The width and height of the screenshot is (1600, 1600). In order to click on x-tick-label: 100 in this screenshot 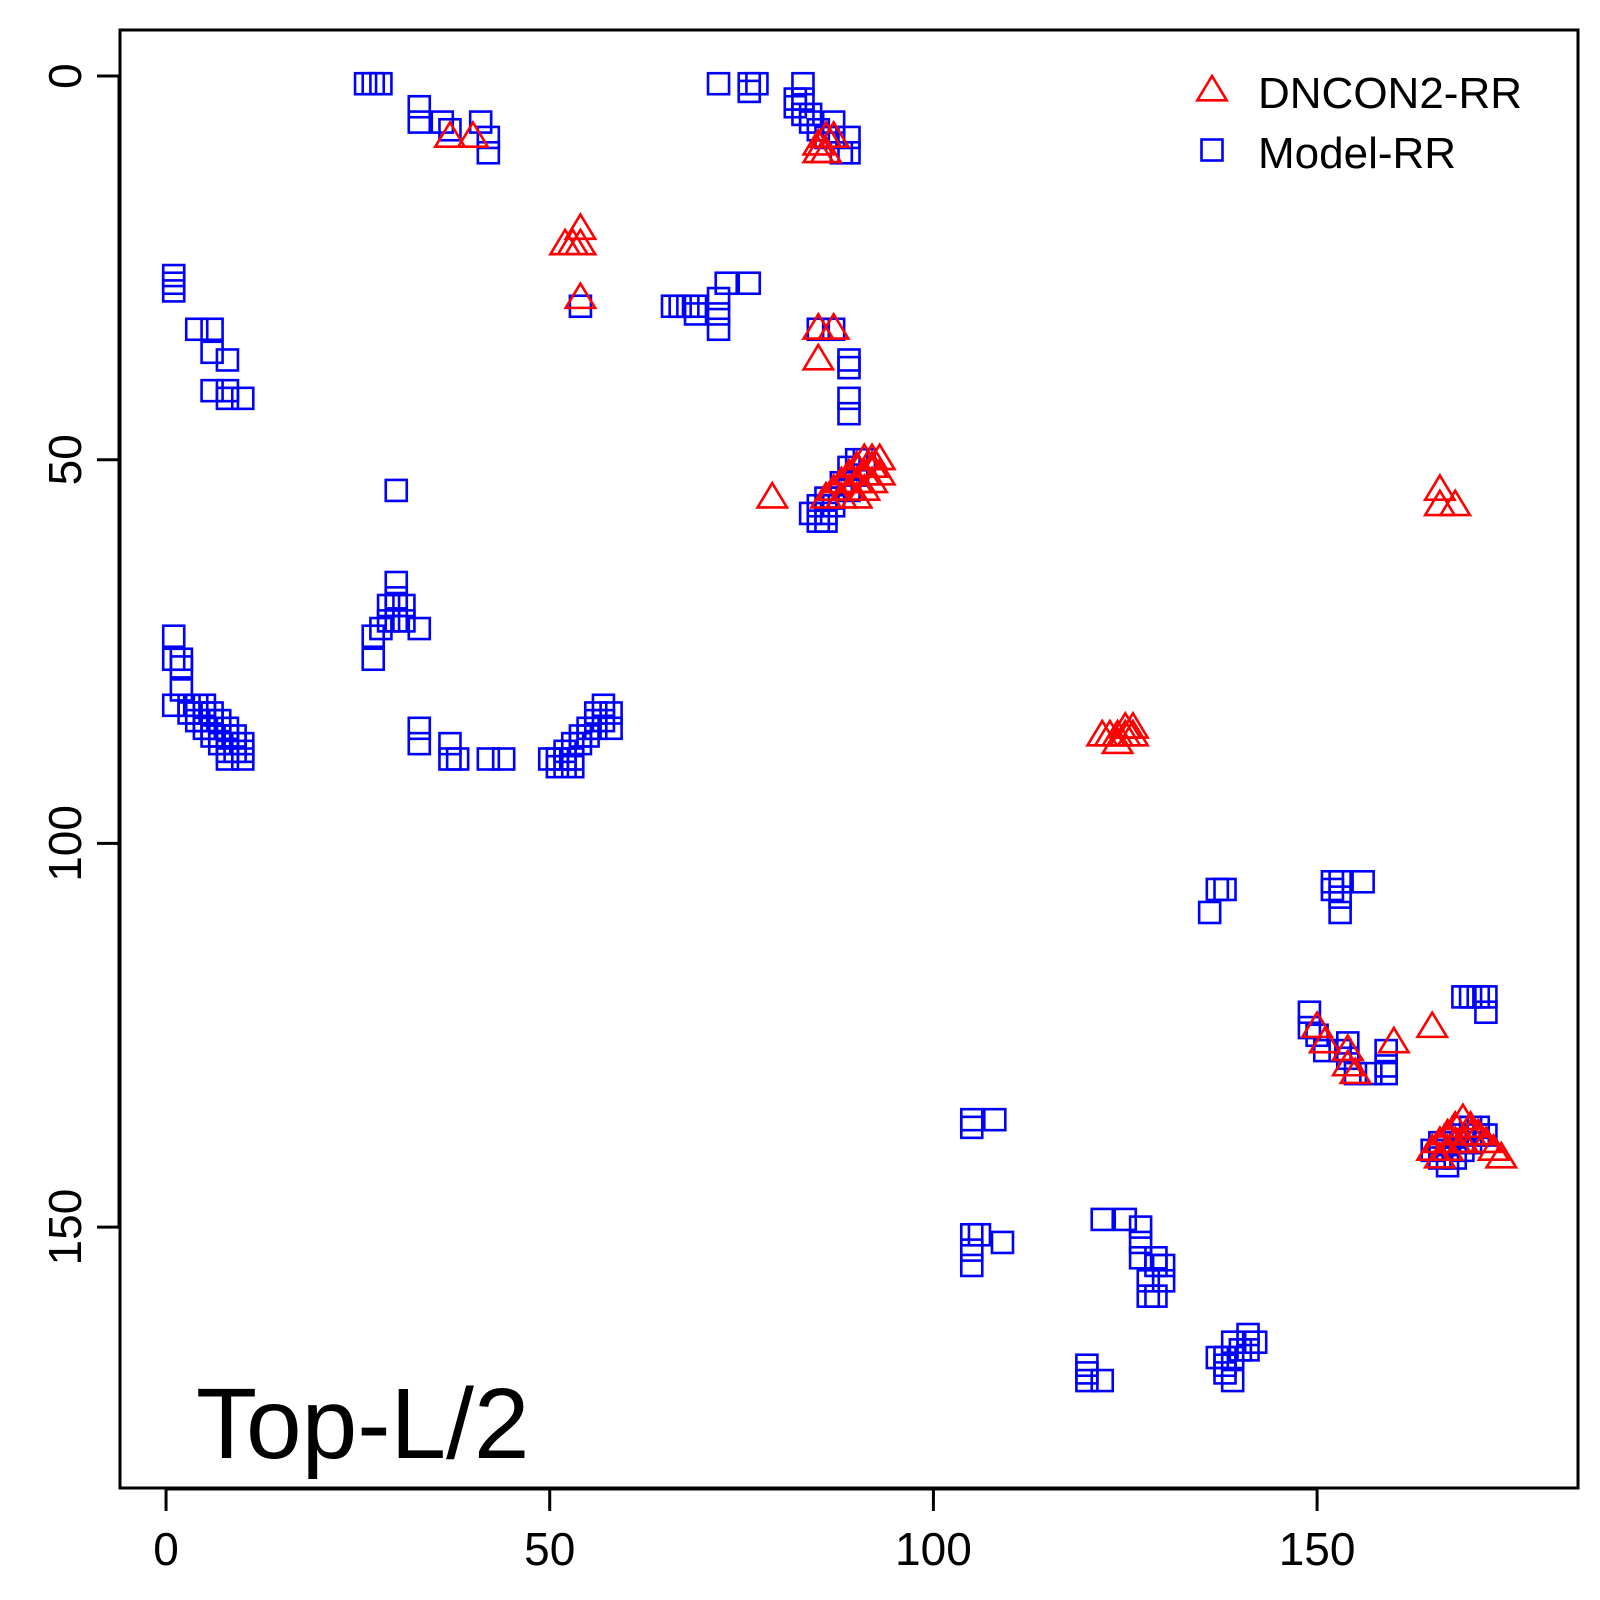, I will do `click(933, 1549)`.